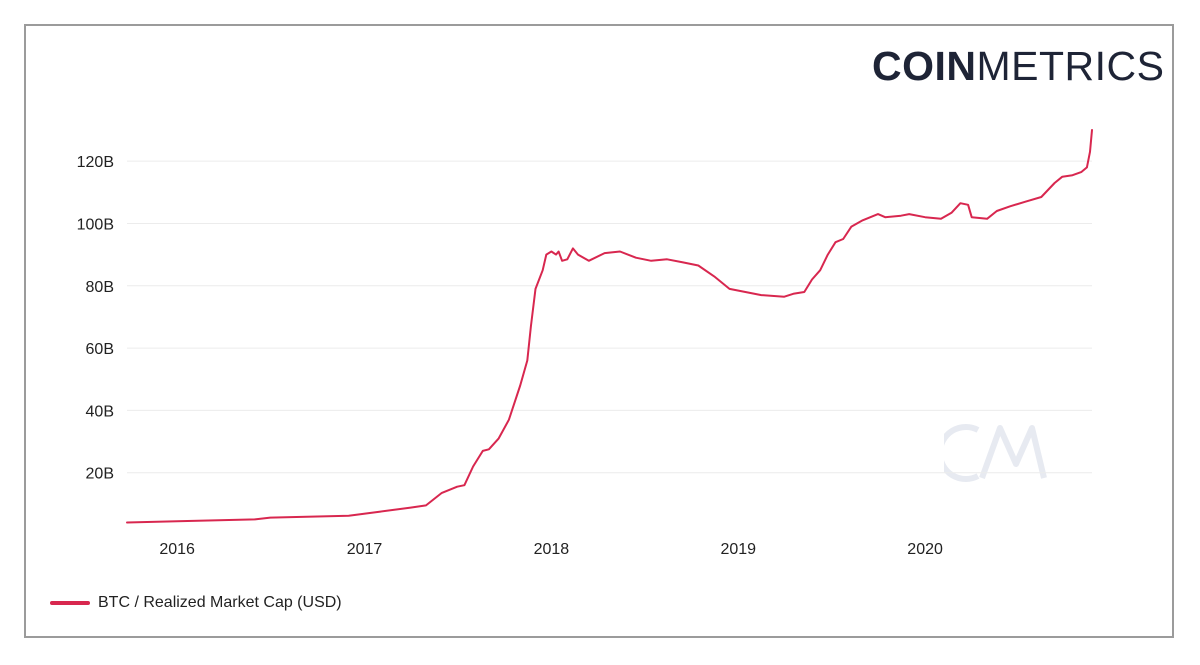  Describe the element at coordinates (1070, 66) in the screenshot. I see `logo-light-part: METRICS` at that location.